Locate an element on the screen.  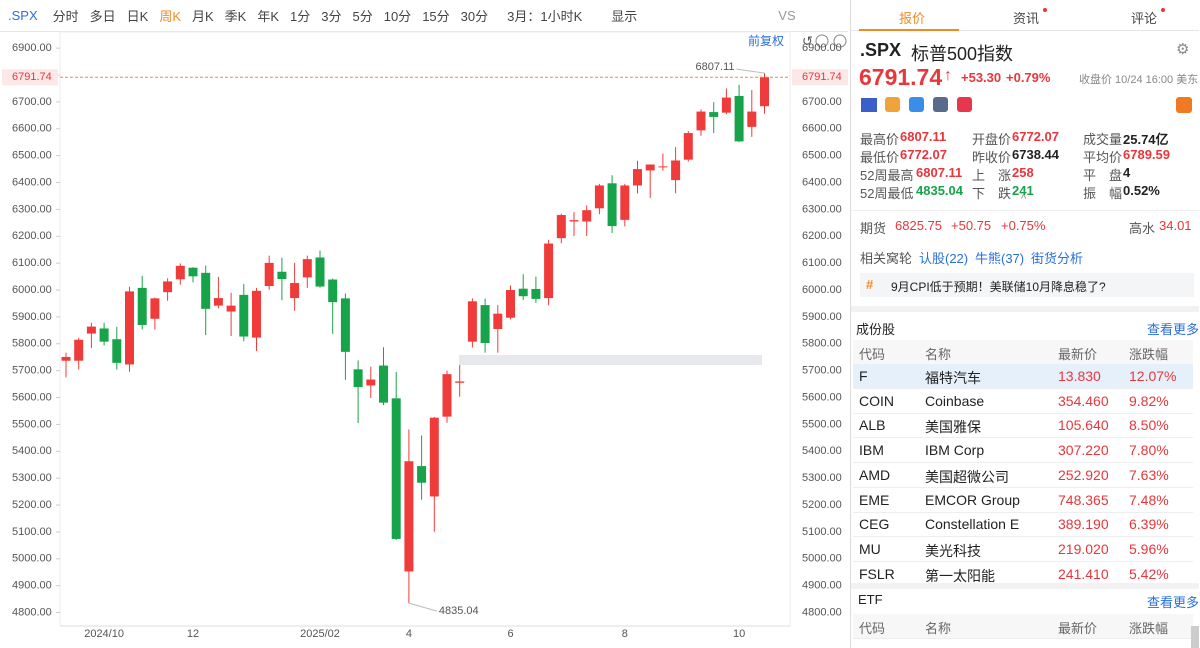
y2-tick-label: 5300.00 is located at coordinates (822, 478).